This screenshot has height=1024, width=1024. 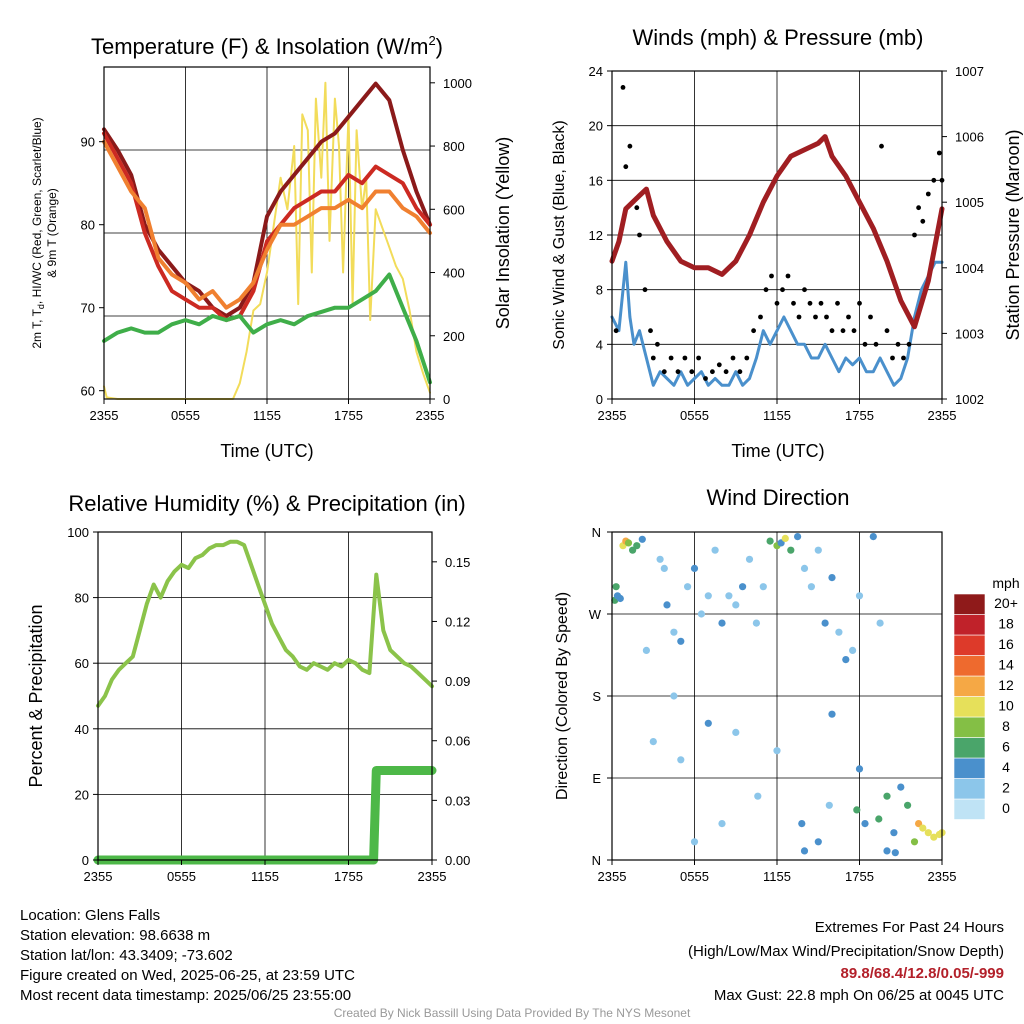 I want to click on temp-y2-tick-label: 800, so click(x=454, y=146).